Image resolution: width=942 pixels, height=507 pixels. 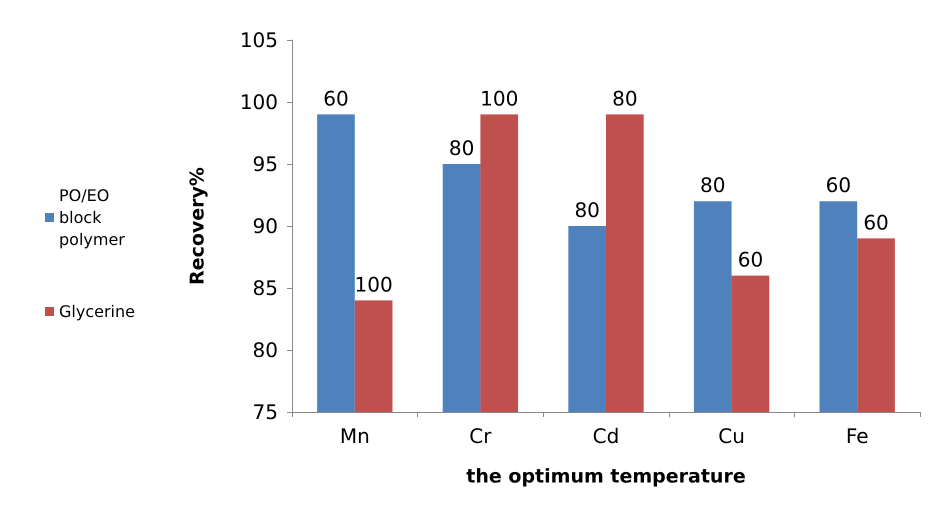 What do you see at coordinates (265, 412) in the screenshot?
I see `y-tick-label: 75` at bounding box center [265, 412].